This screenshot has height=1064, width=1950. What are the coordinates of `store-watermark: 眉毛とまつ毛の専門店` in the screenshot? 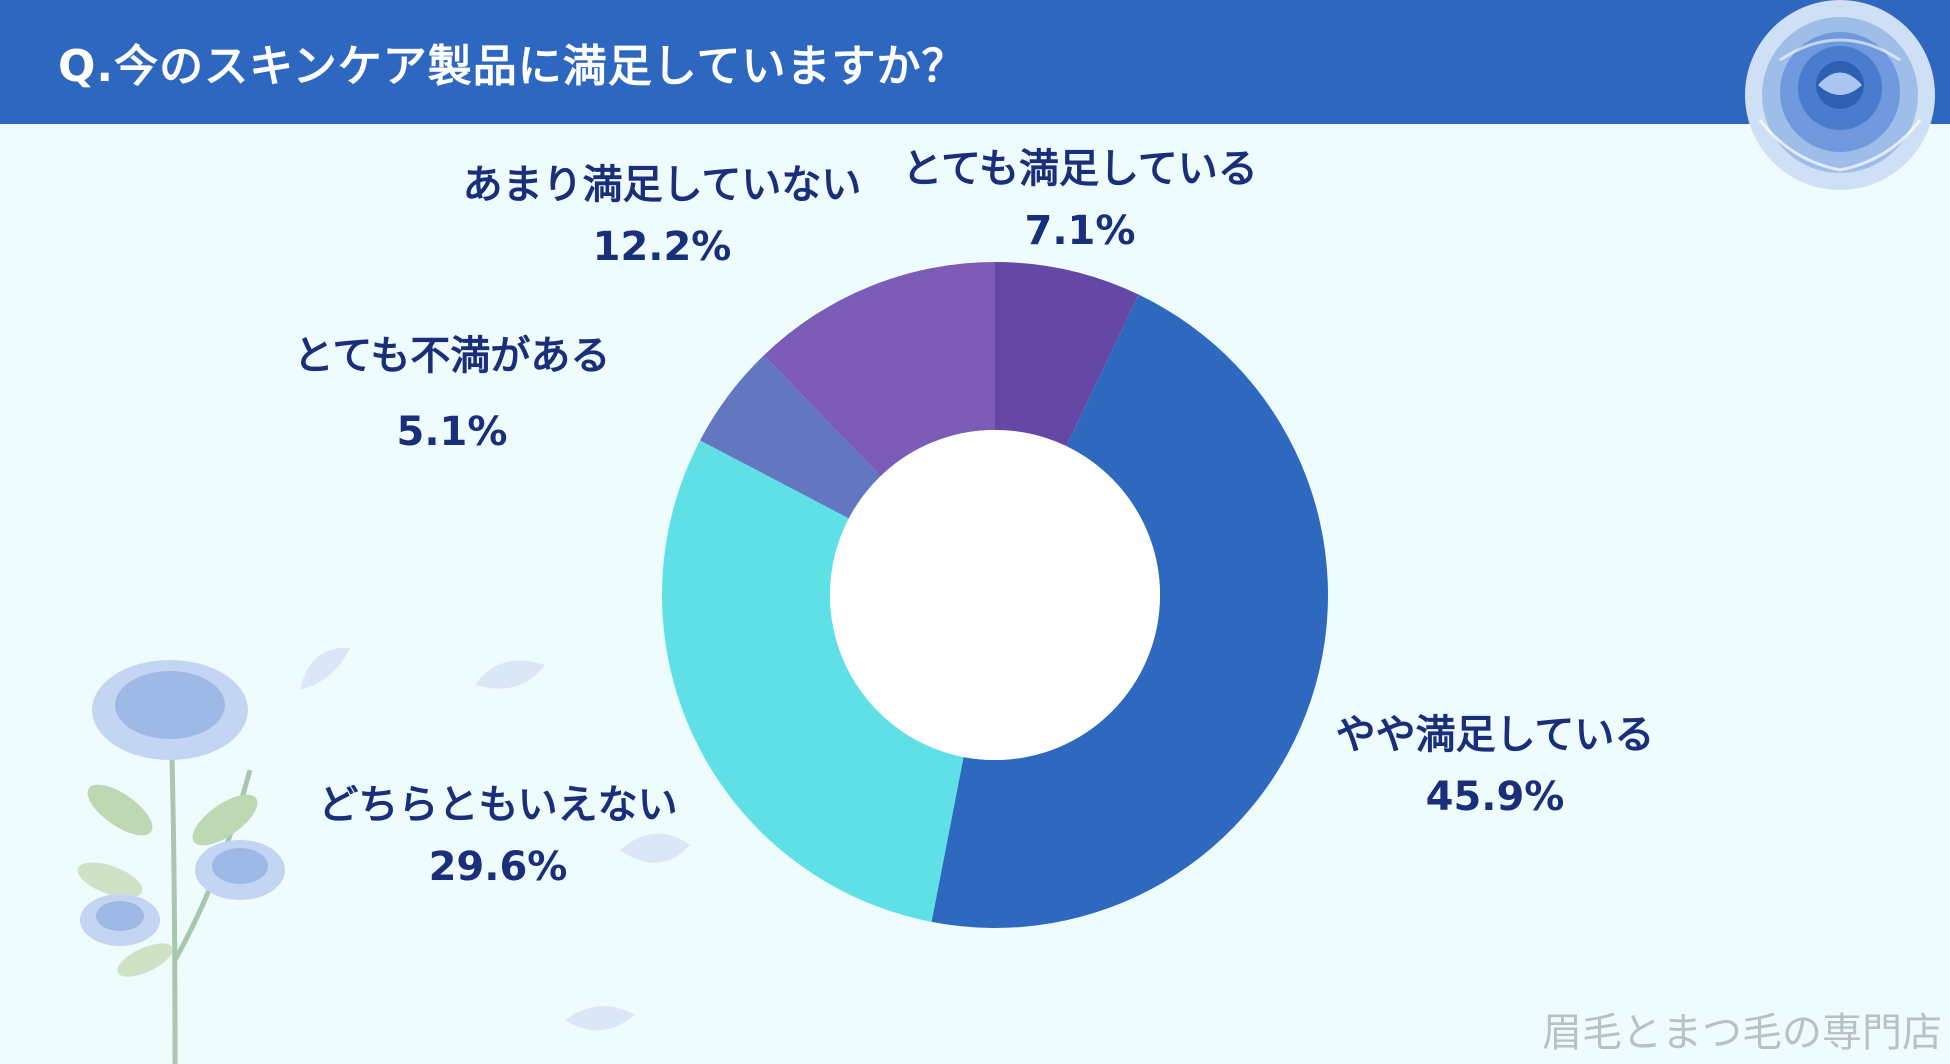 It's located at (1742, 1033).